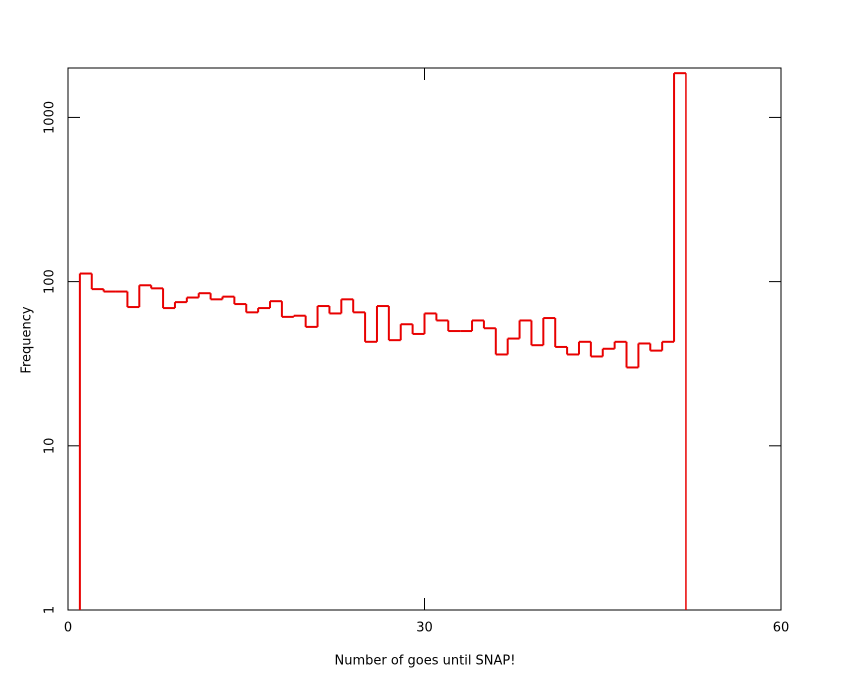 This screenshot has width=850, height=680. Describe the element at coordinates (781, 628) in the screenshot. I see `x-tick-label: 60` at that location.